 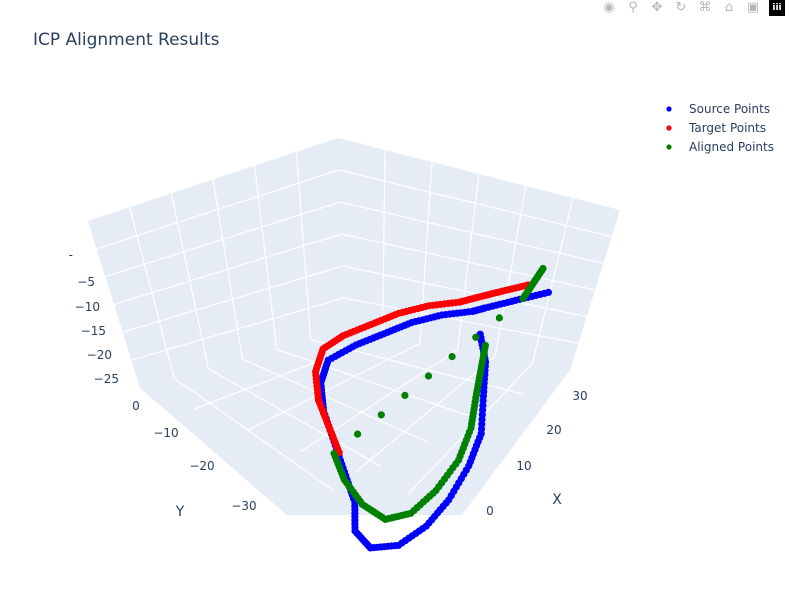 I want to click on series-target-points, so click(x=422, y=369).